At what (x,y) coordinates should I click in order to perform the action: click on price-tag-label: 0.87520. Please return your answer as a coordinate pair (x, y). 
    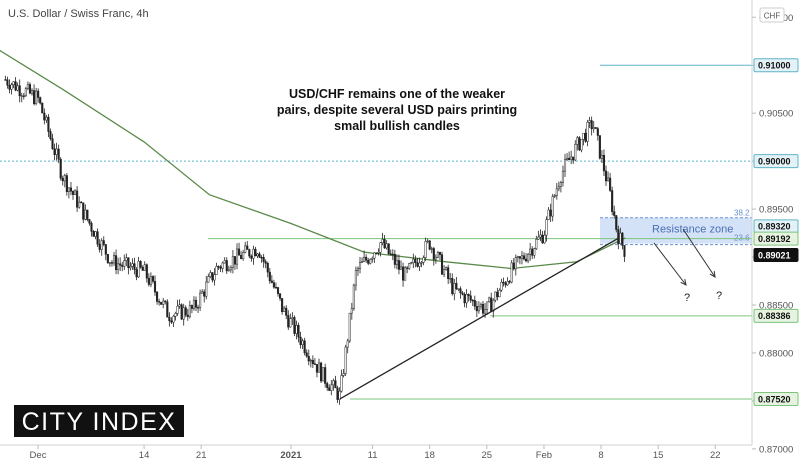
    Looking at the image, I should click on (774, 399).